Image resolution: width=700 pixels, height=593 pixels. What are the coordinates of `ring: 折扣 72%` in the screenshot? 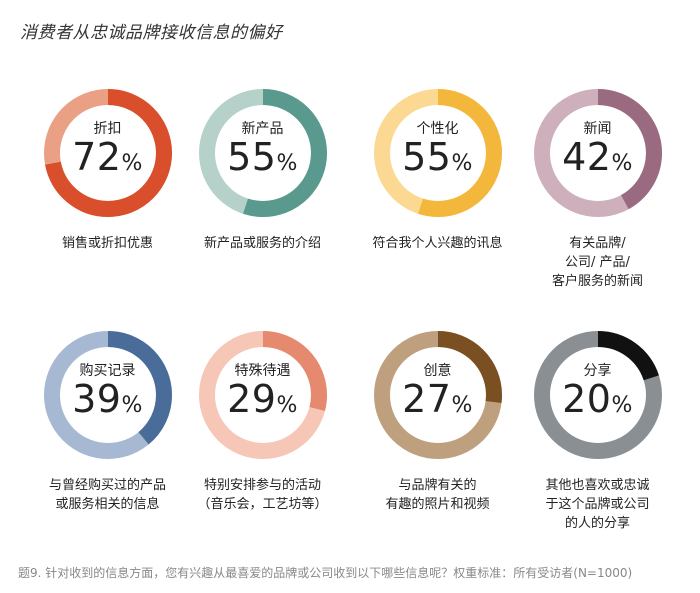 It's located at (108, 153).